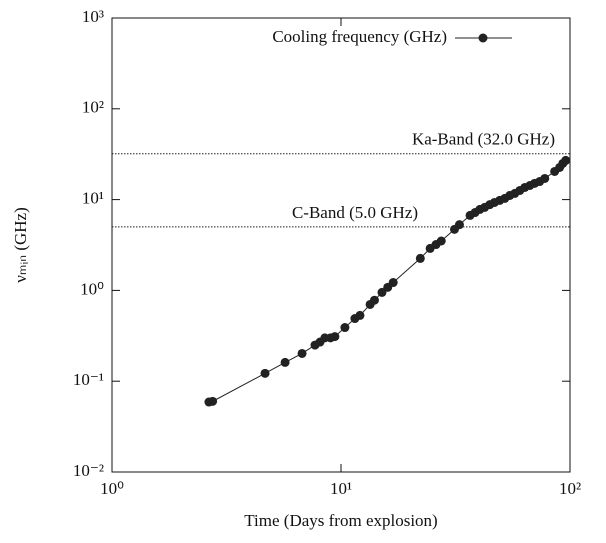 This screenshot has height=543, width=606. I want to click on y-tick-label: 10², so click(93, 107).